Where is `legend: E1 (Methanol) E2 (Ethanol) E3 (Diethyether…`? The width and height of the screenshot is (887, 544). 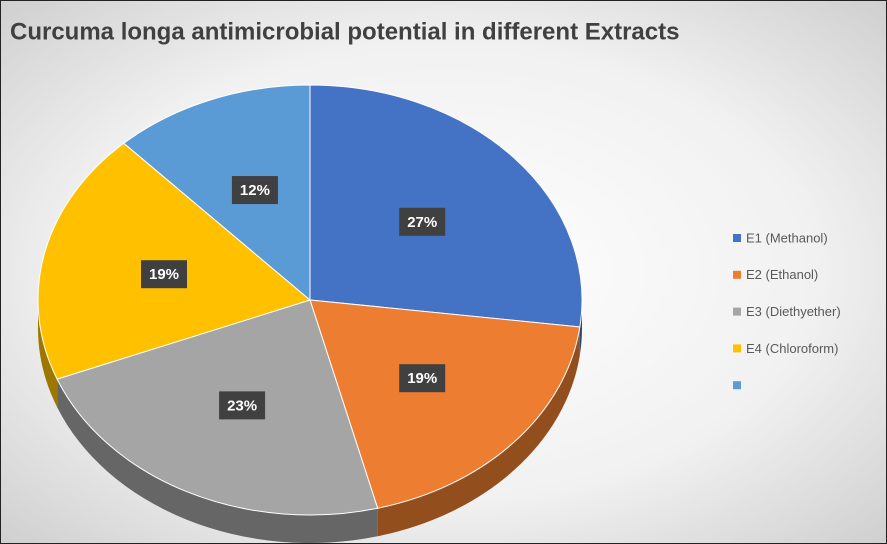 legend: E1 (Methanol) E2 (Ethanol) E3 (Diethyether… is located at coordinates (787, 310).